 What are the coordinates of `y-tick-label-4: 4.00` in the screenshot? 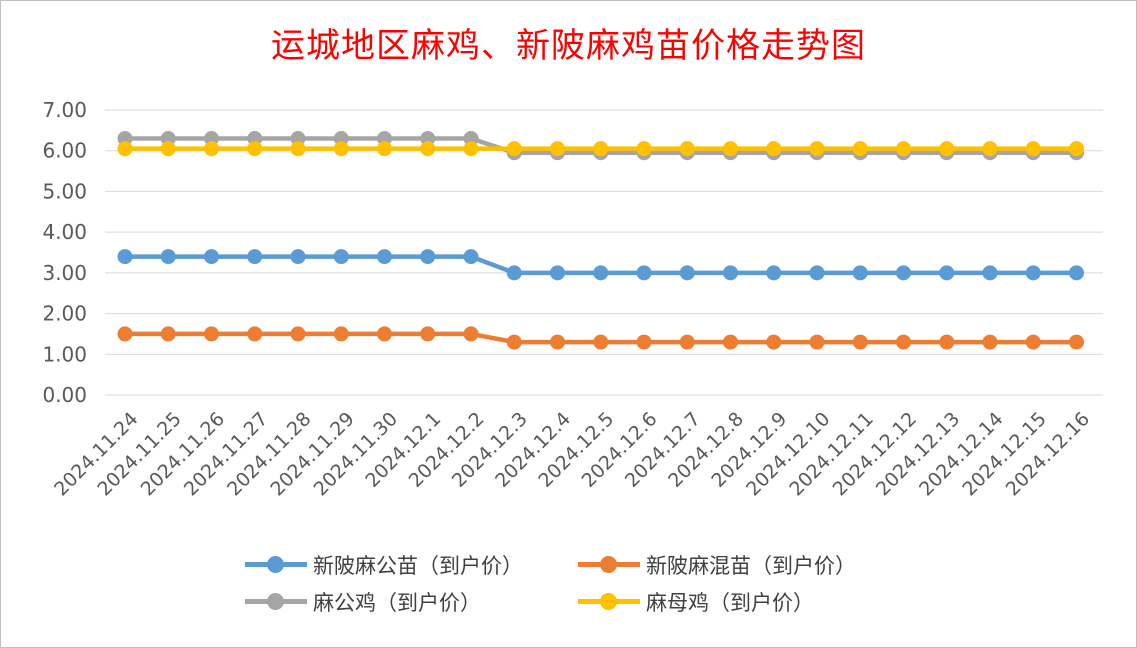 It's located at (64, 232).